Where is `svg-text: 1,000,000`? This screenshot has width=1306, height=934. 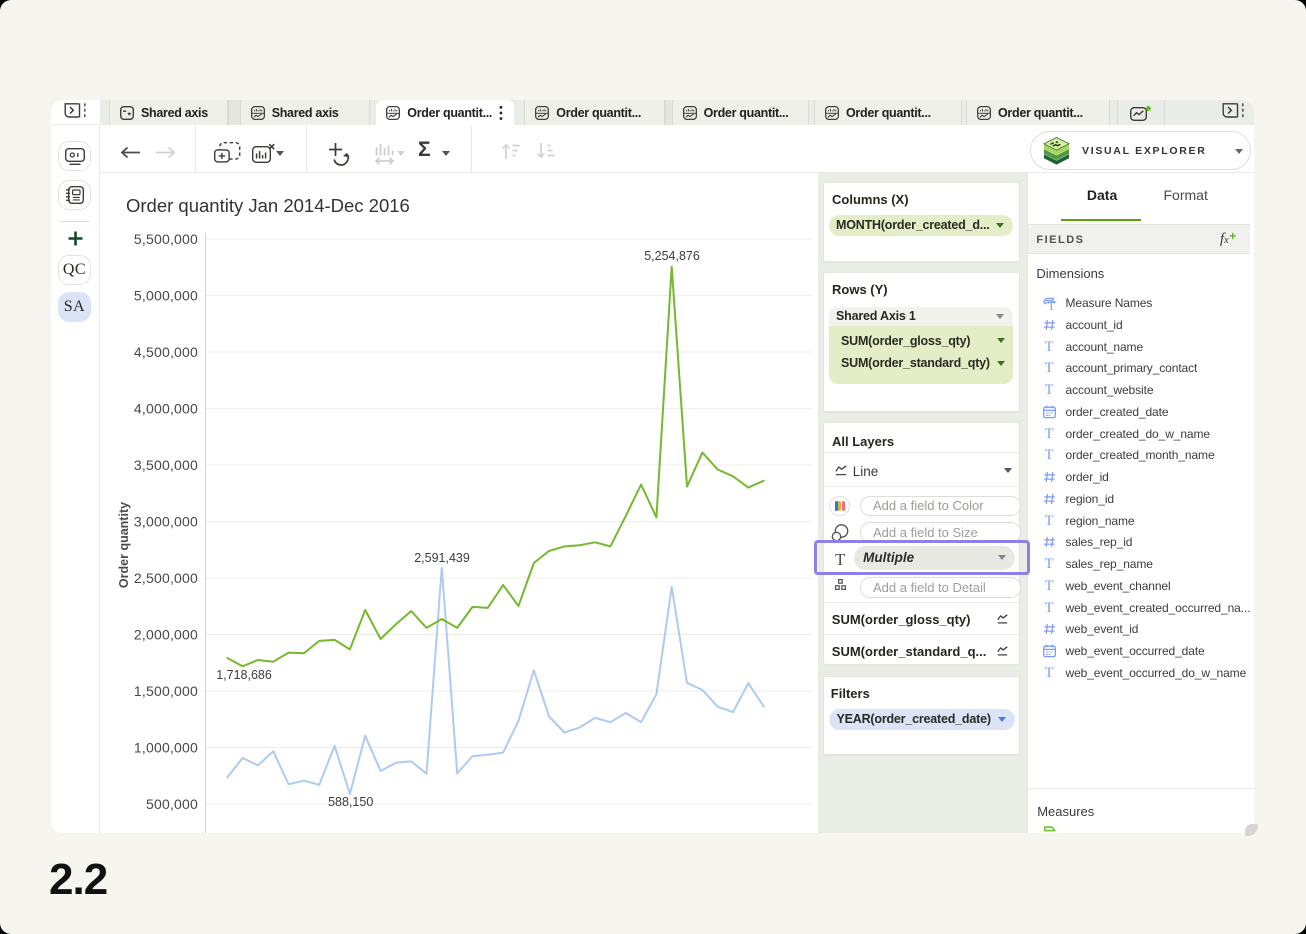 svg-text: 1,000,000 is located at coordinates (166, 748).